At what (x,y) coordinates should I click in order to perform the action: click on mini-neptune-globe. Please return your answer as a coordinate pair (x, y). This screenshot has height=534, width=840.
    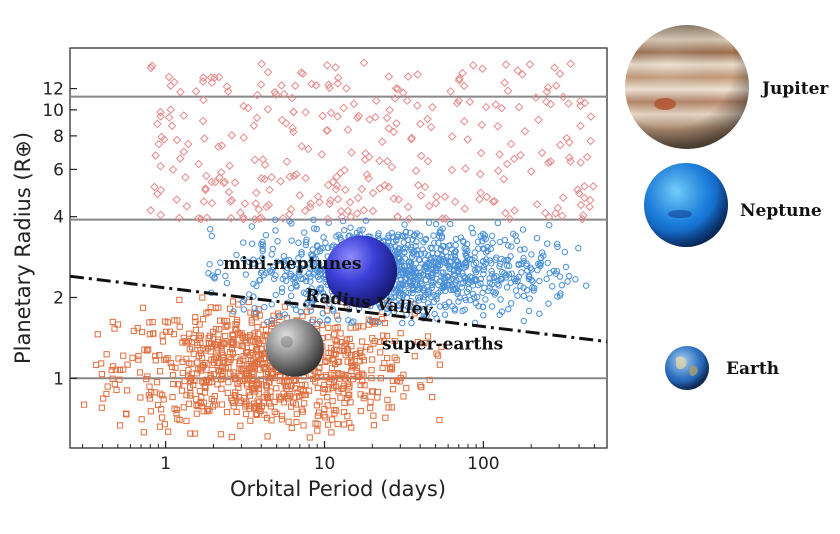
    Looking at the image, I should click on (361, 271).